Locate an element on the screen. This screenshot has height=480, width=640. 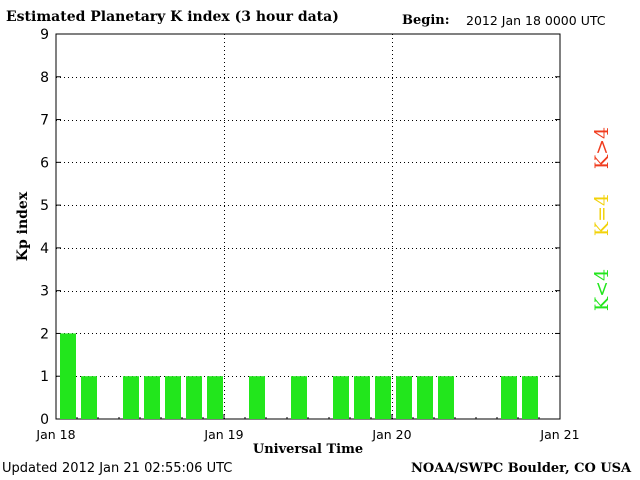
y-axis-label: Kp index is located at coordinates (23, 226).